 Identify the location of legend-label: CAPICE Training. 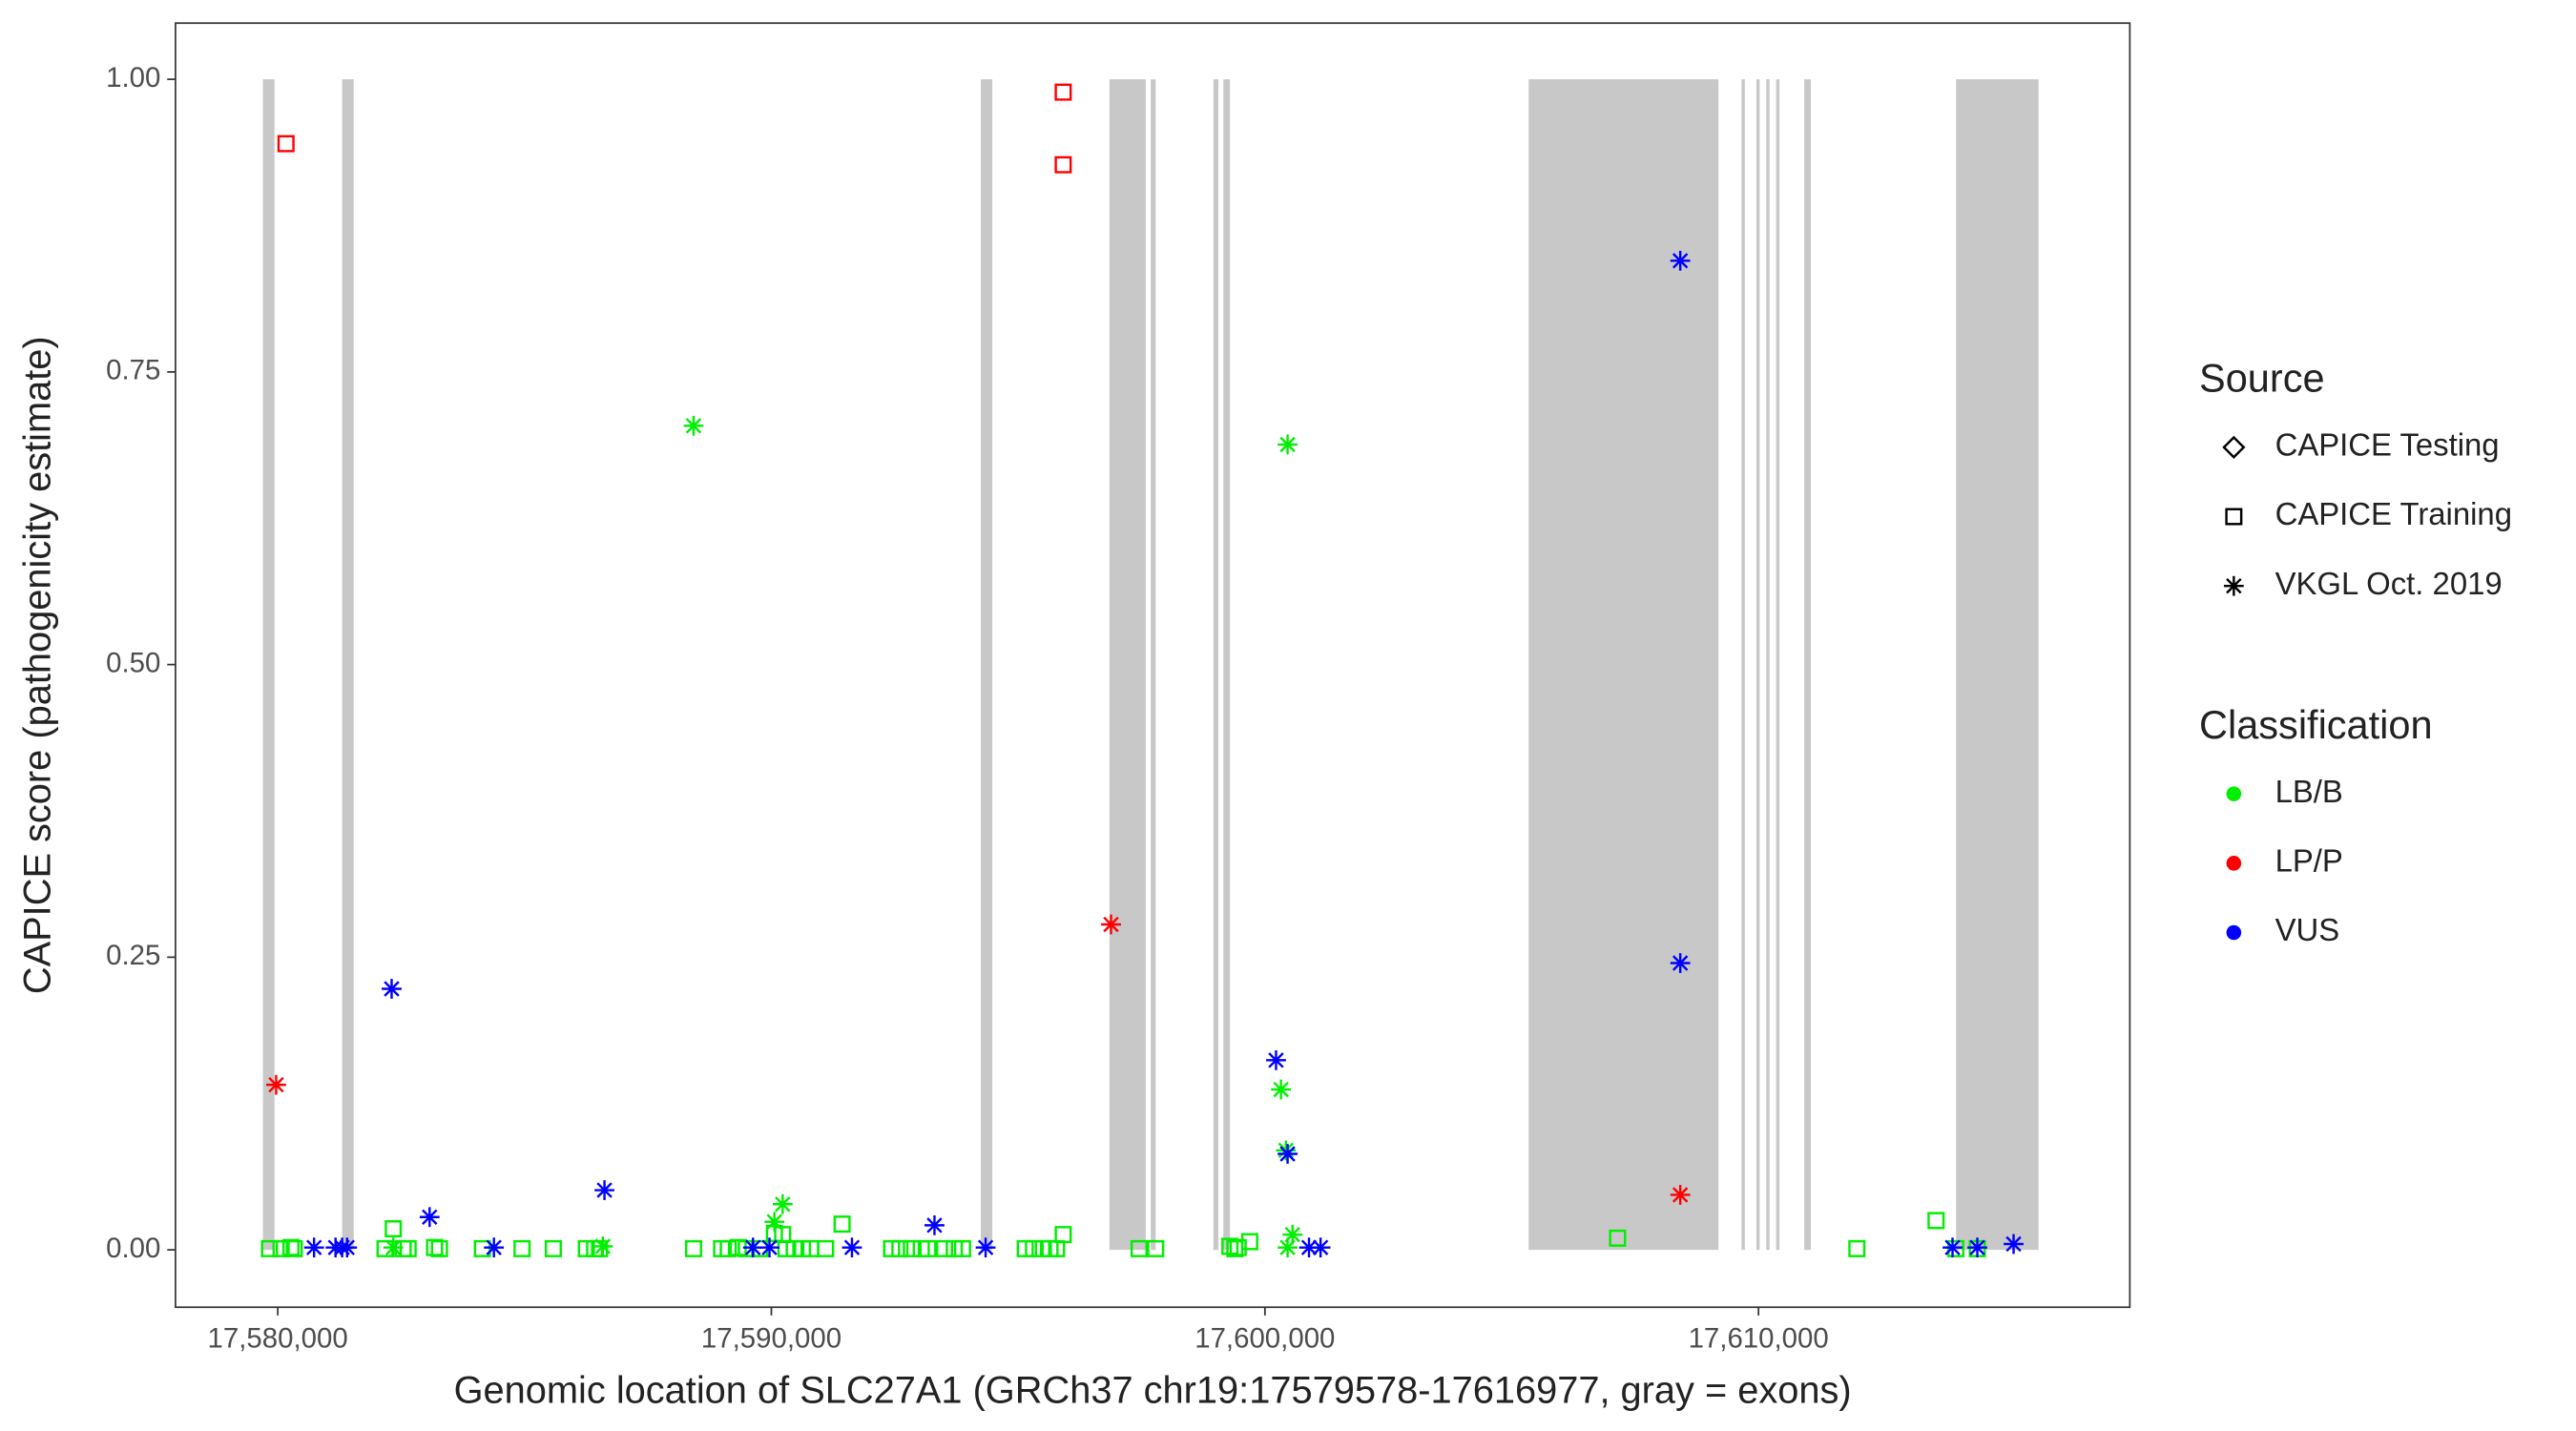
(2393, 513).